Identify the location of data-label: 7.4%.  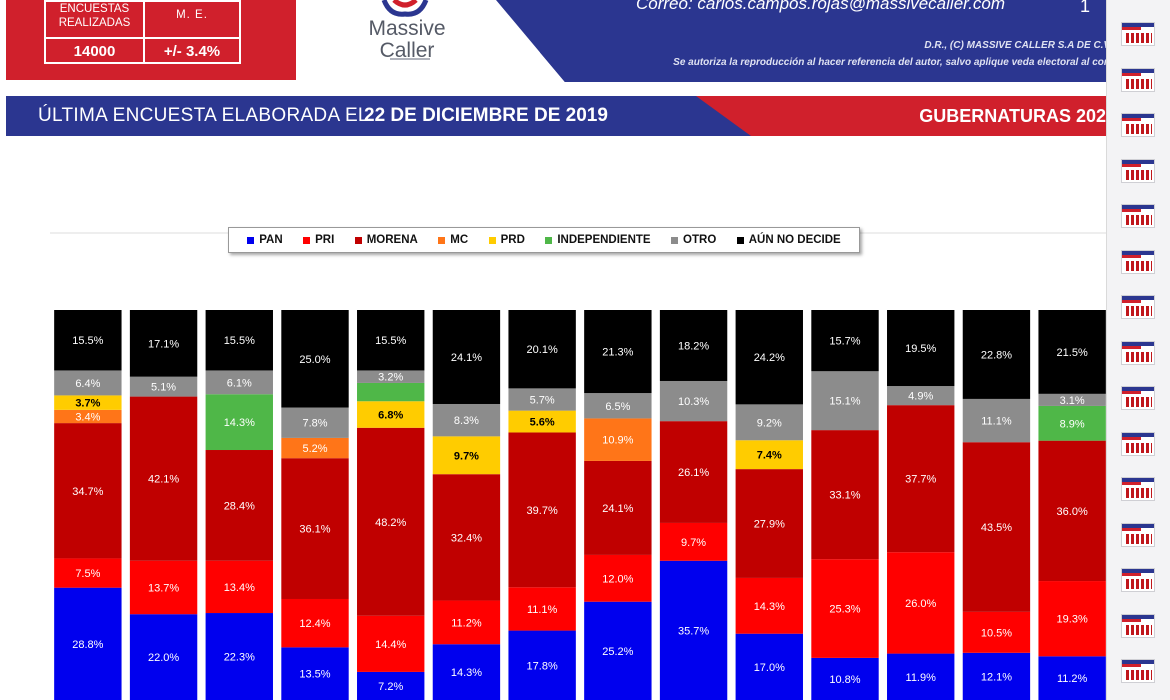
(769, 456).